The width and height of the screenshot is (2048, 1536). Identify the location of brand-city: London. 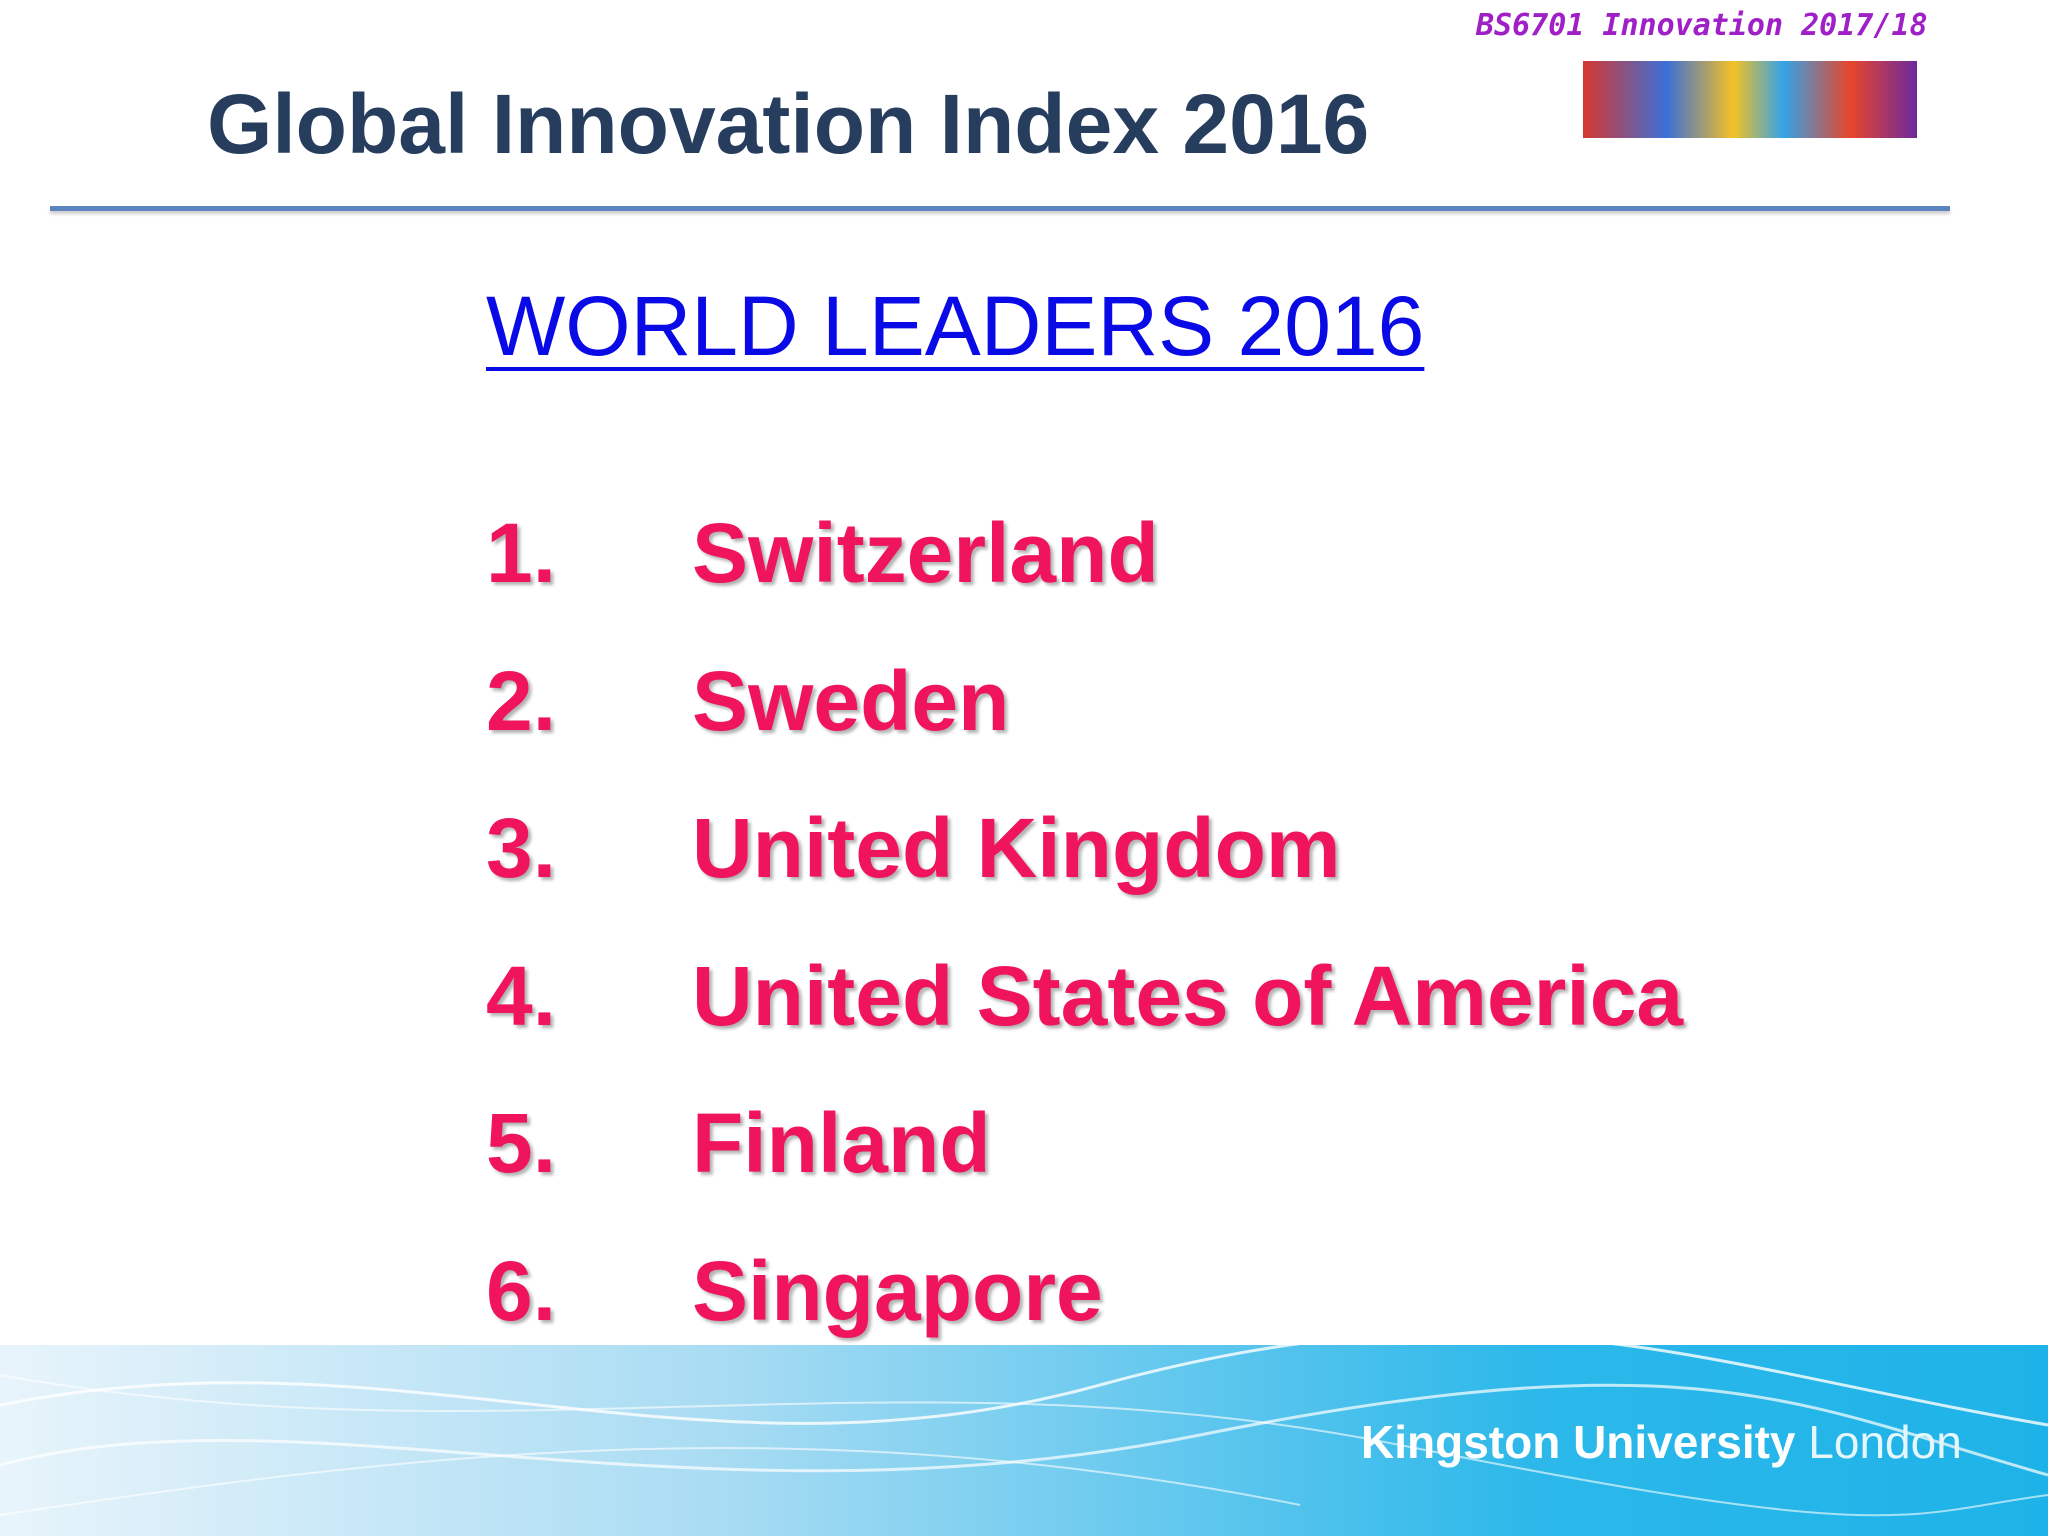
(1885, 1442).